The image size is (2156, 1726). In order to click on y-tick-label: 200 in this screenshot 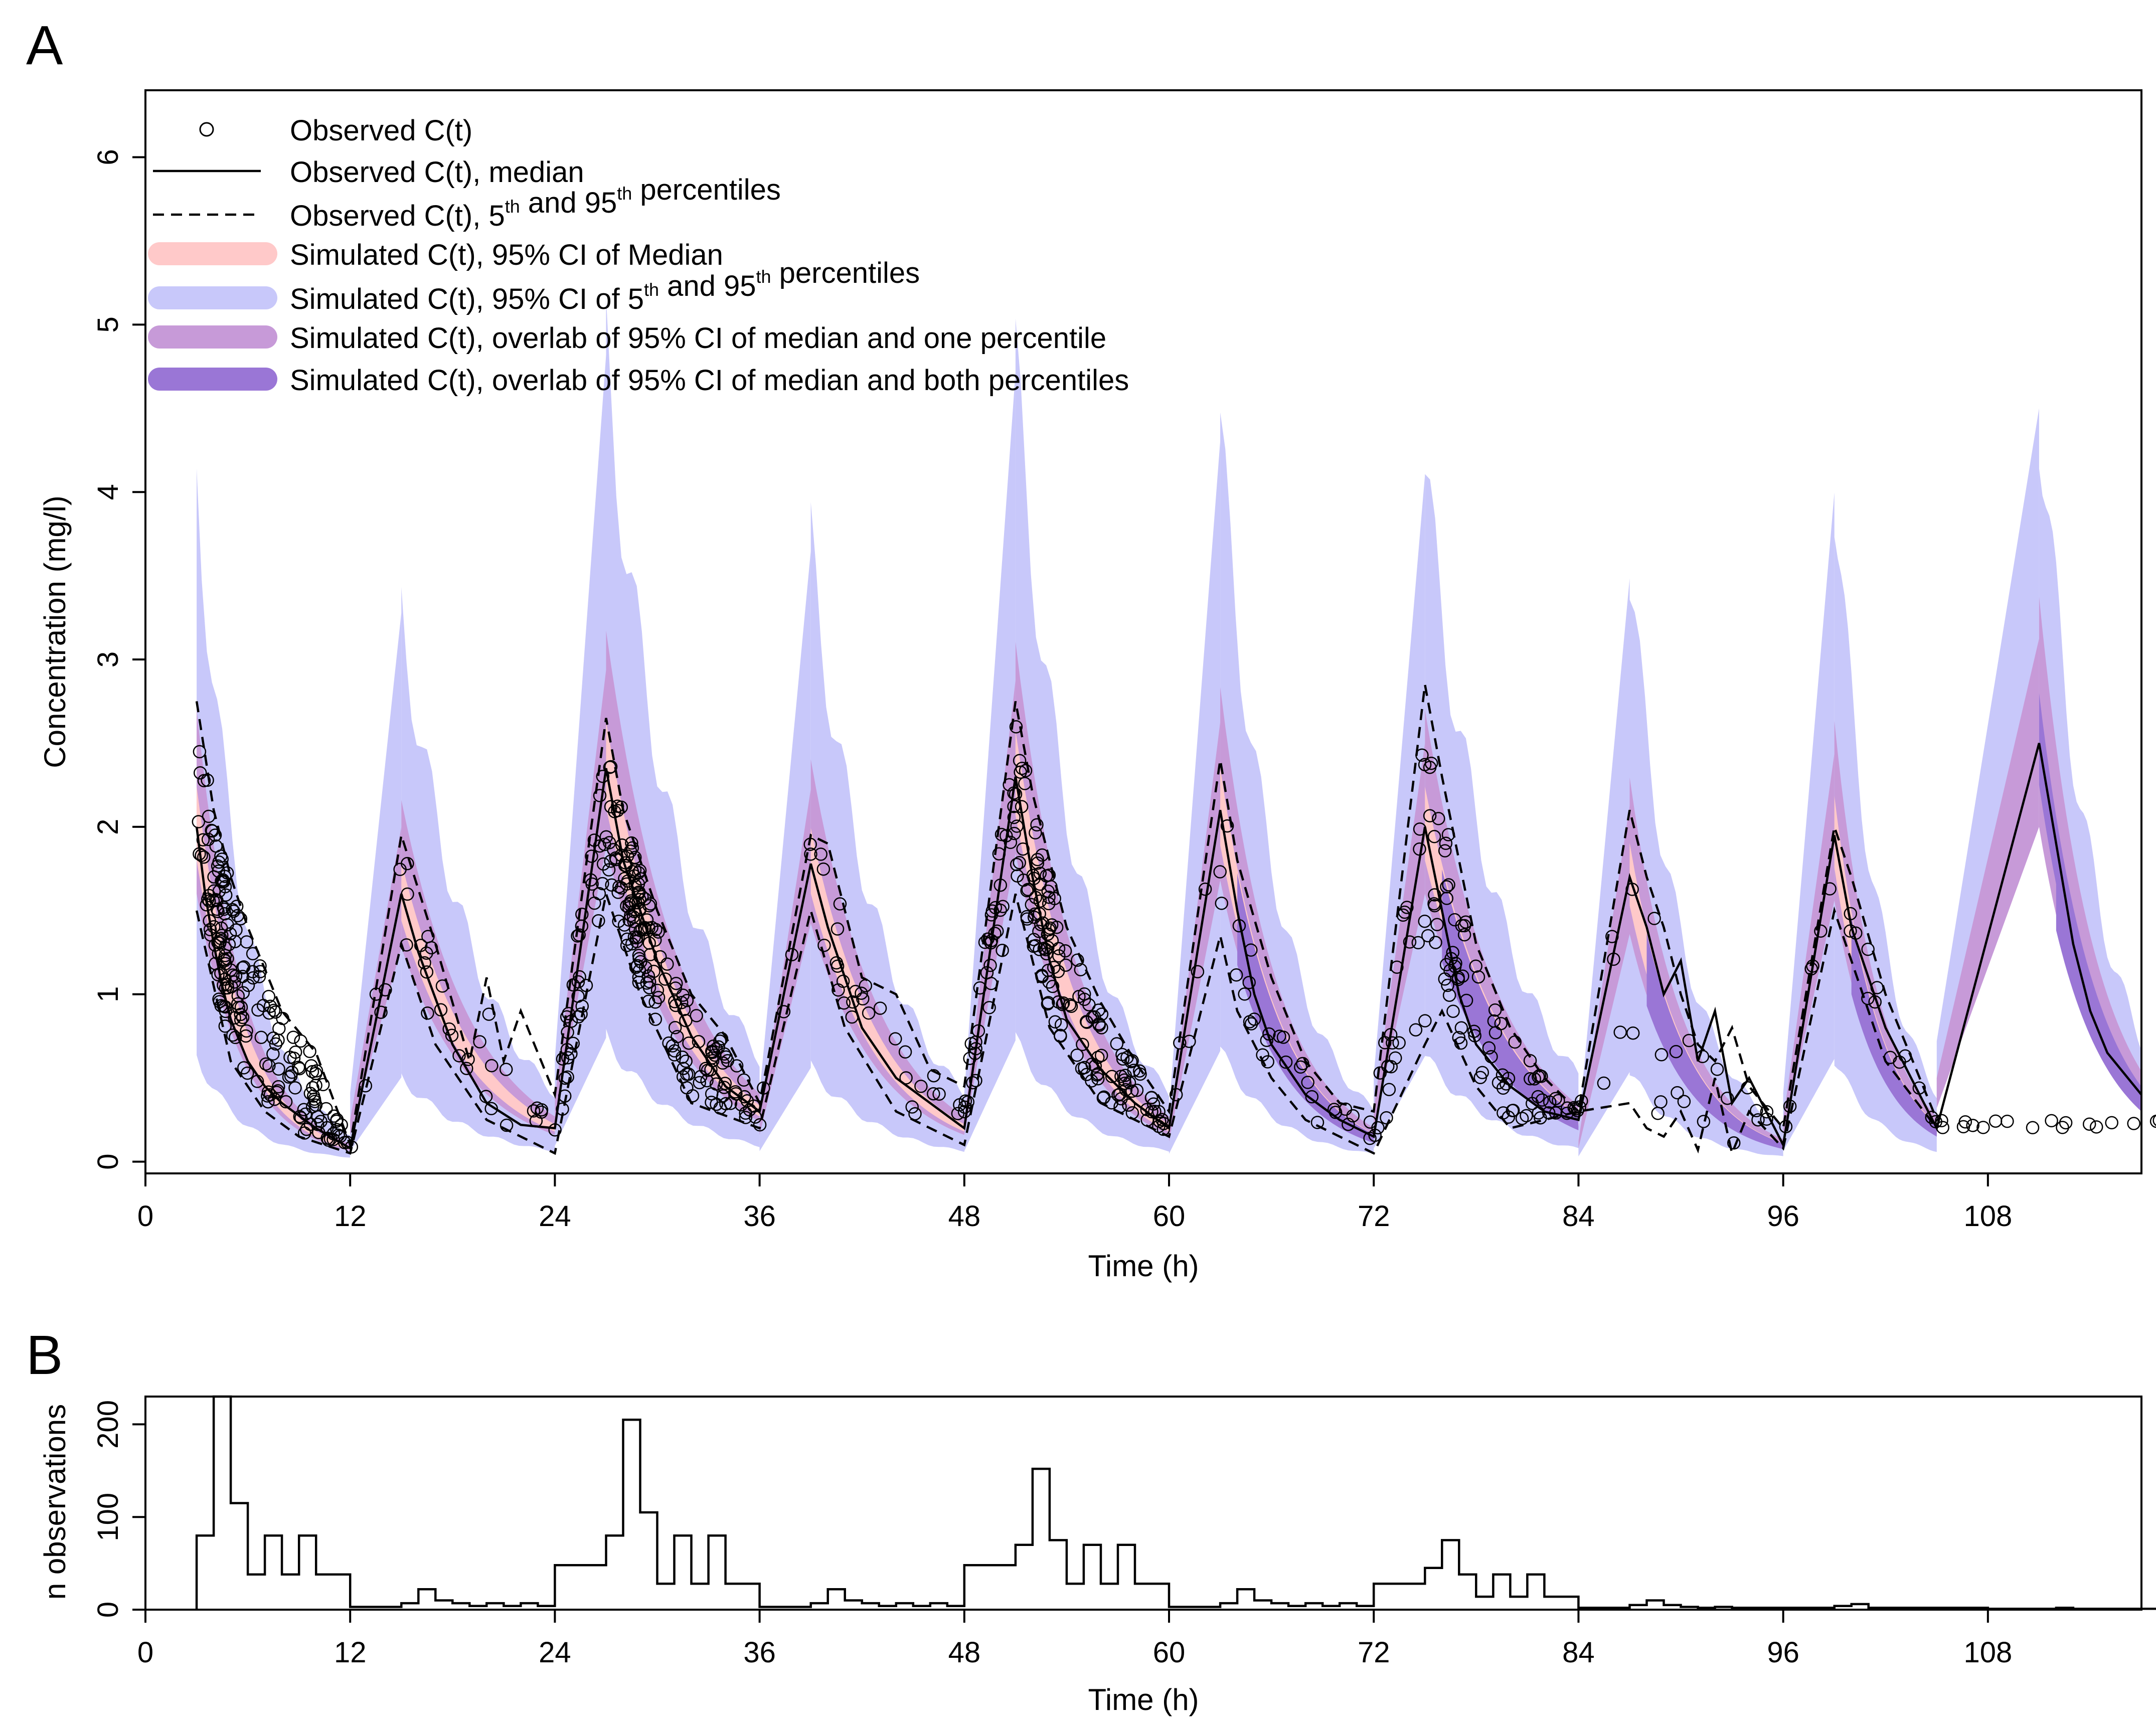, I will do `click(108, 1424)`.